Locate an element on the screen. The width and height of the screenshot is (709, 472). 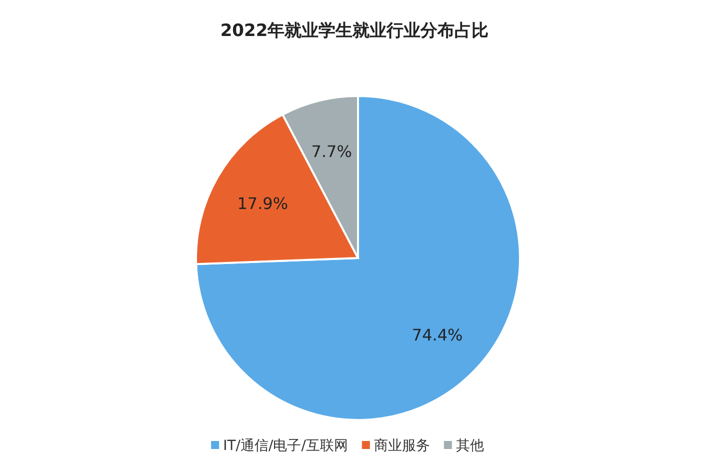
data-label: 17.9% is located at coordinates (262, 203).